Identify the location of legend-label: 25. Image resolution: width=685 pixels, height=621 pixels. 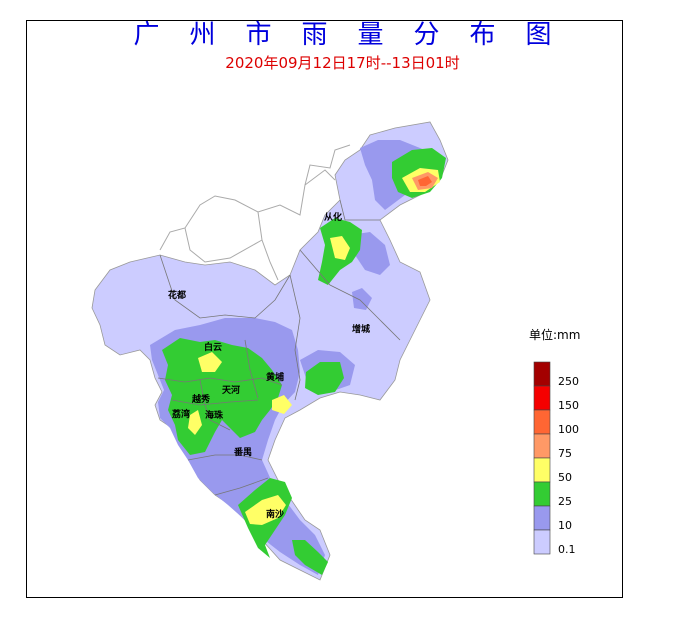
(565, 501).